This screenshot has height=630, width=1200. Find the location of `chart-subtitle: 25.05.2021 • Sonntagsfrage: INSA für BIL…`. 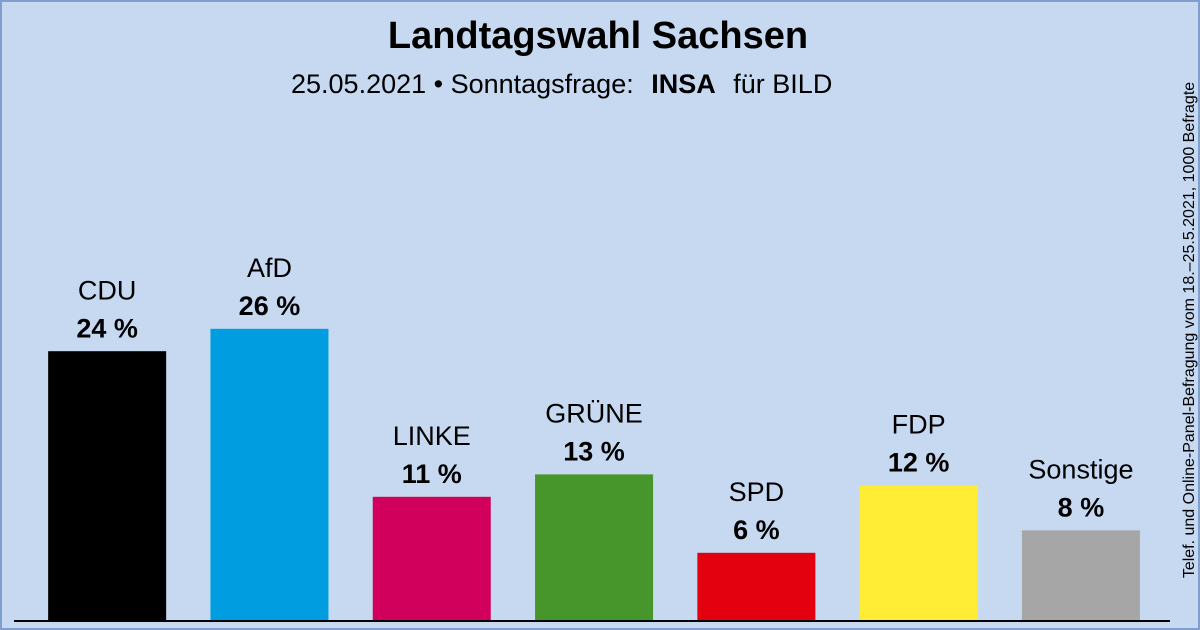

chart-subtitle: 25.05.2021 • Sonntagsfrage: INSA für BIL… is located at coordinates (561, 84).